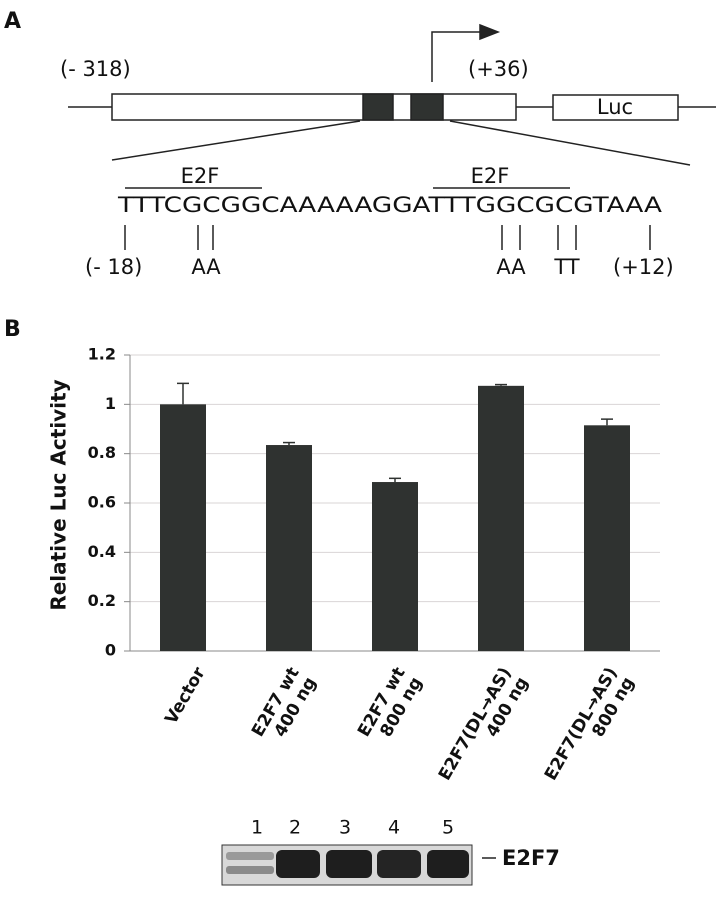 The width and height of the screenshot is (720, 912). I want to click on y-tick-label: 0.6, so click(102, 502).